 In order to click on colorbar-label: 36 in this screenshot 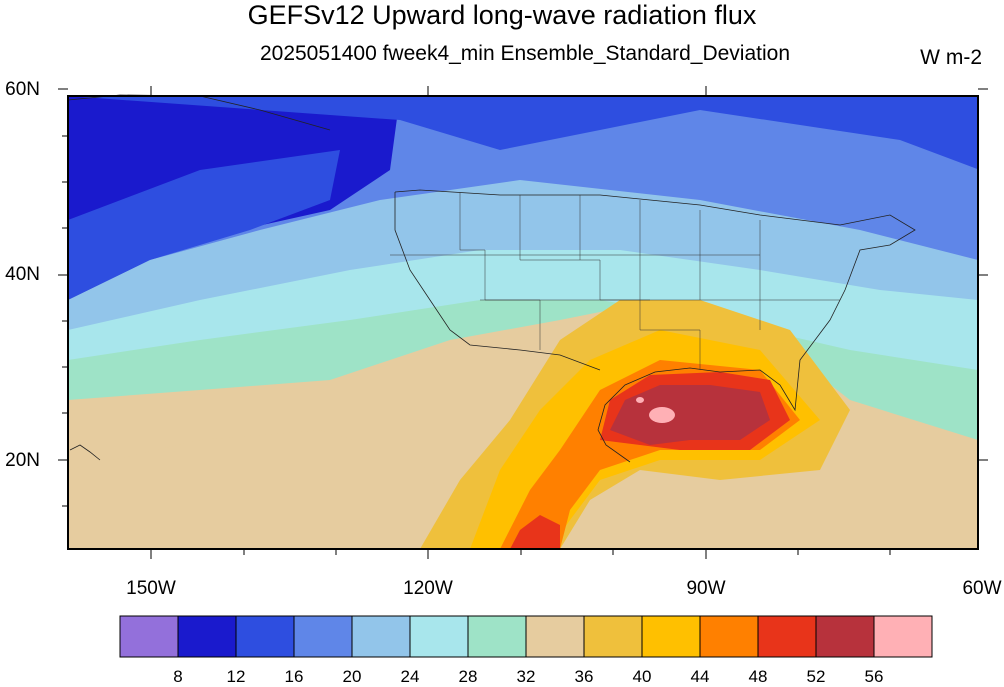, I will do `click(584, 676)`.